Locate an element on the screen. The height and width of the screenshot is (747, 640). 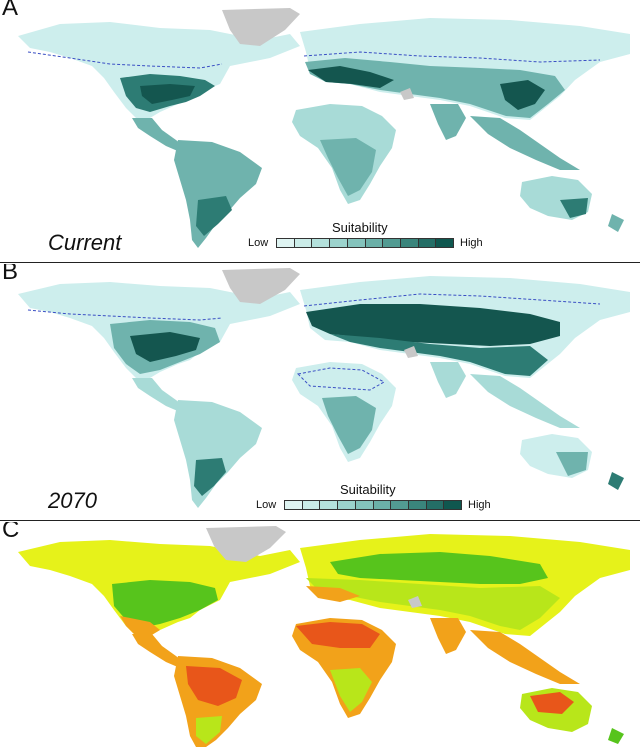
panel-letter: C is located at coordinates (11, 532).